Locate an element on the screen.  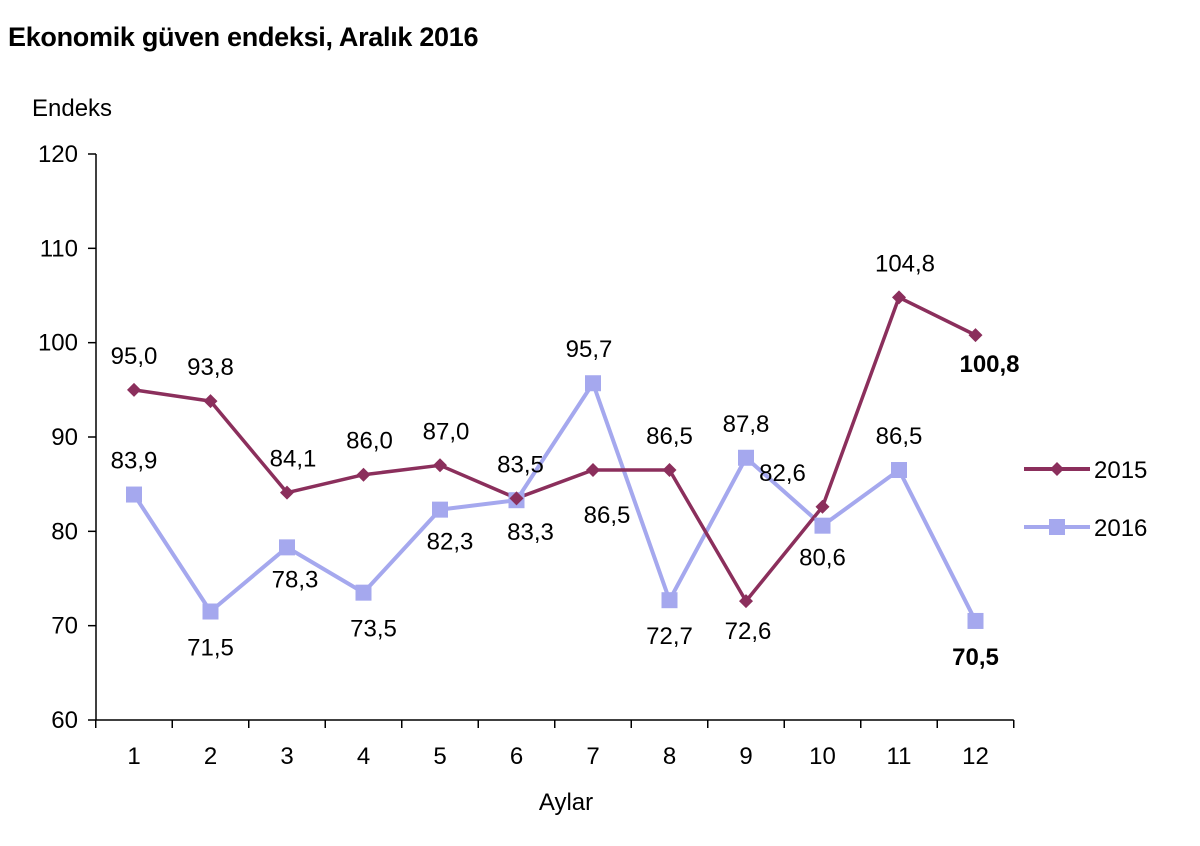
chart-title: Ekonomik güven endeksi, Aralık 2016 is located at coordinates (243, 37).